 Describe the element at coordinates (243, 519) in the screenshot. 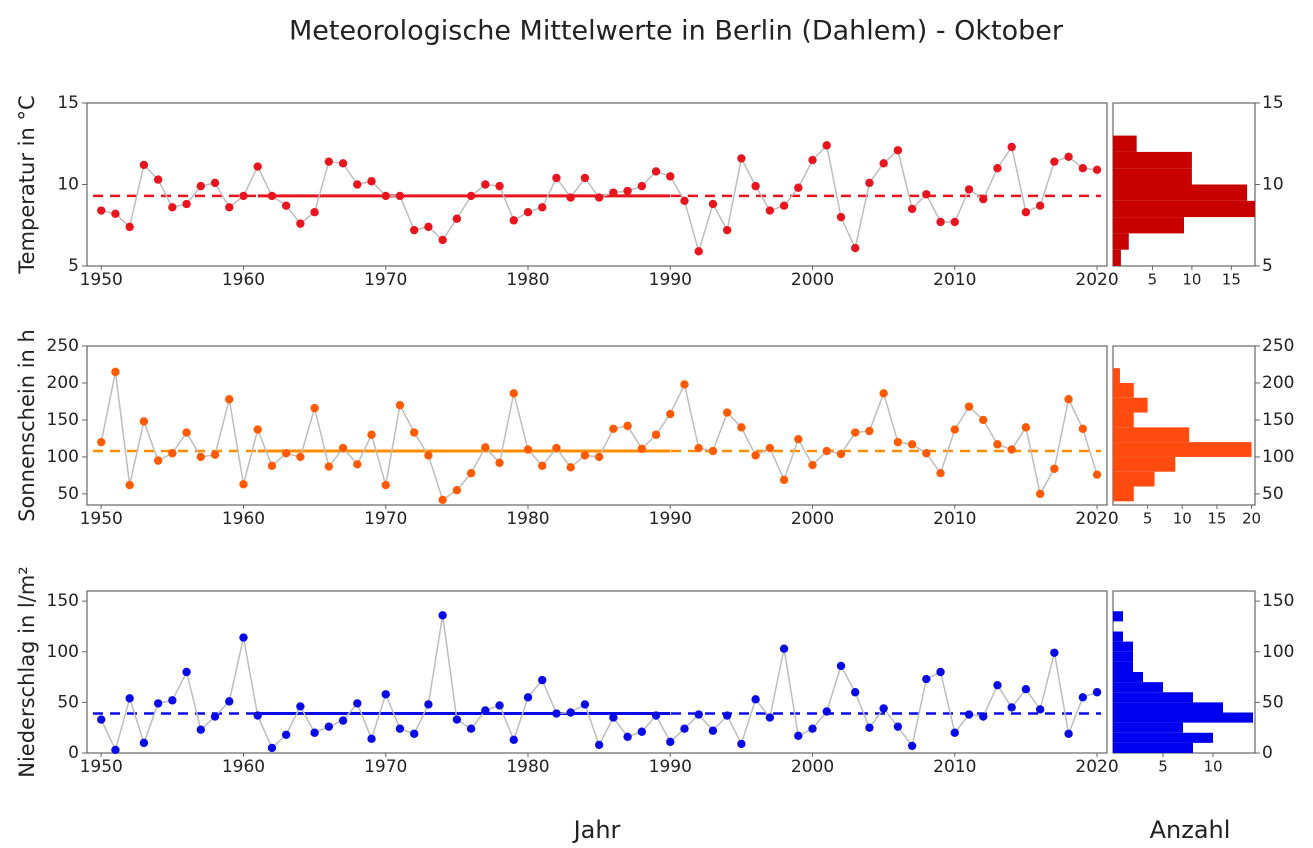

I see `x-tick-label: 1960` at that location.